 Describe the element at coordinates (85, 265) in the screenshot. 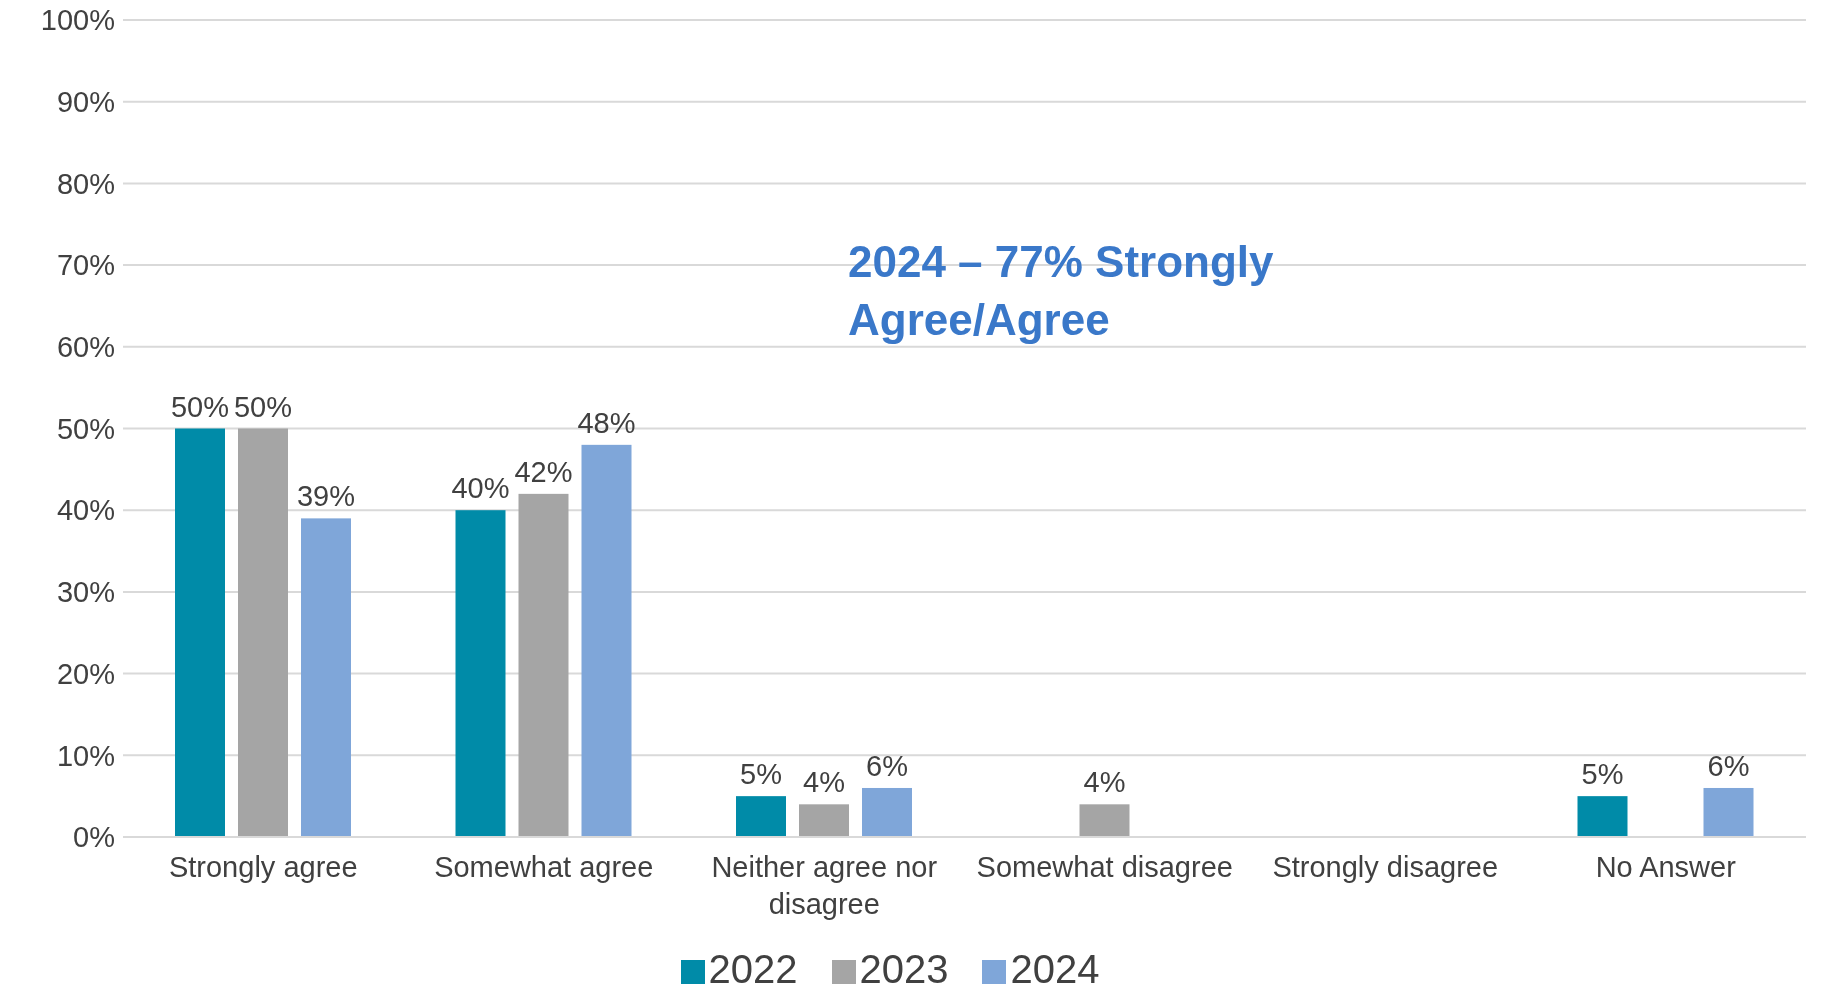

I see `y-tick-label: 70%` at that location.